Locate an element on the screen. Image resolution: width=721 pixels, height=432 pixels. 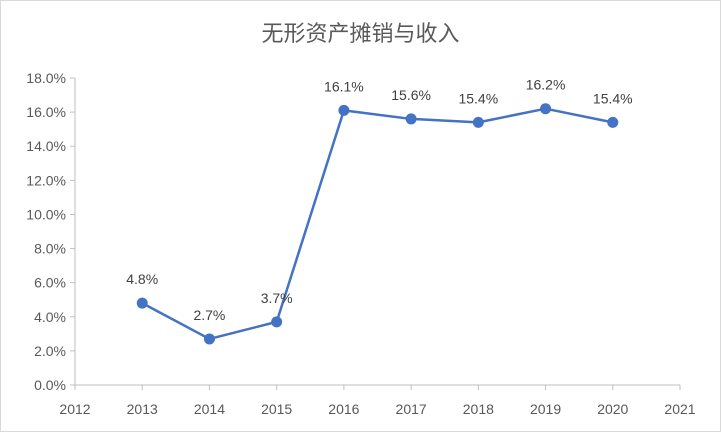
x-tick-label: 2013 is located at coordinates (142, 409).